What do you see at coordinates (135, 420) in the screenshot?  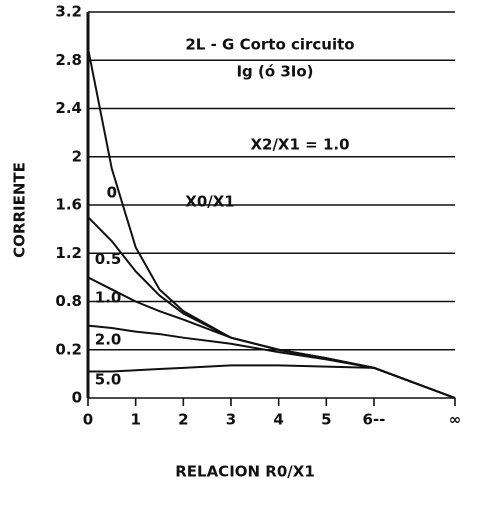 I see `x-tick-label: 1` at bounding box center [135, 420].